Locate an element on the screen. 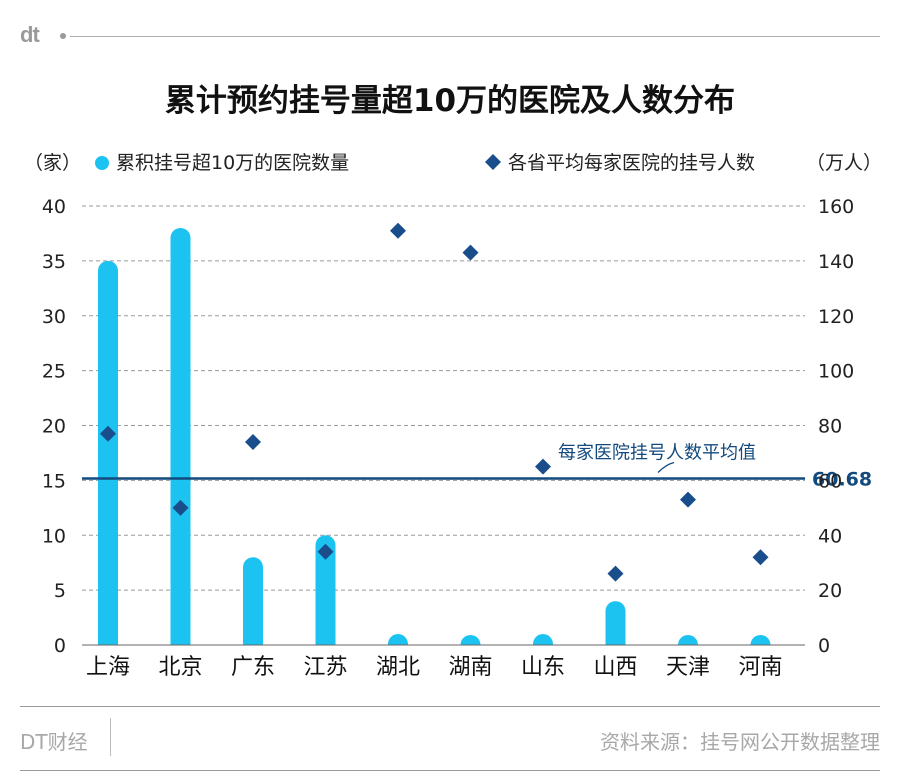  chart-title: 累计预约挂号量超10万的医院及人数分布 is located at coordinates (450, 101).